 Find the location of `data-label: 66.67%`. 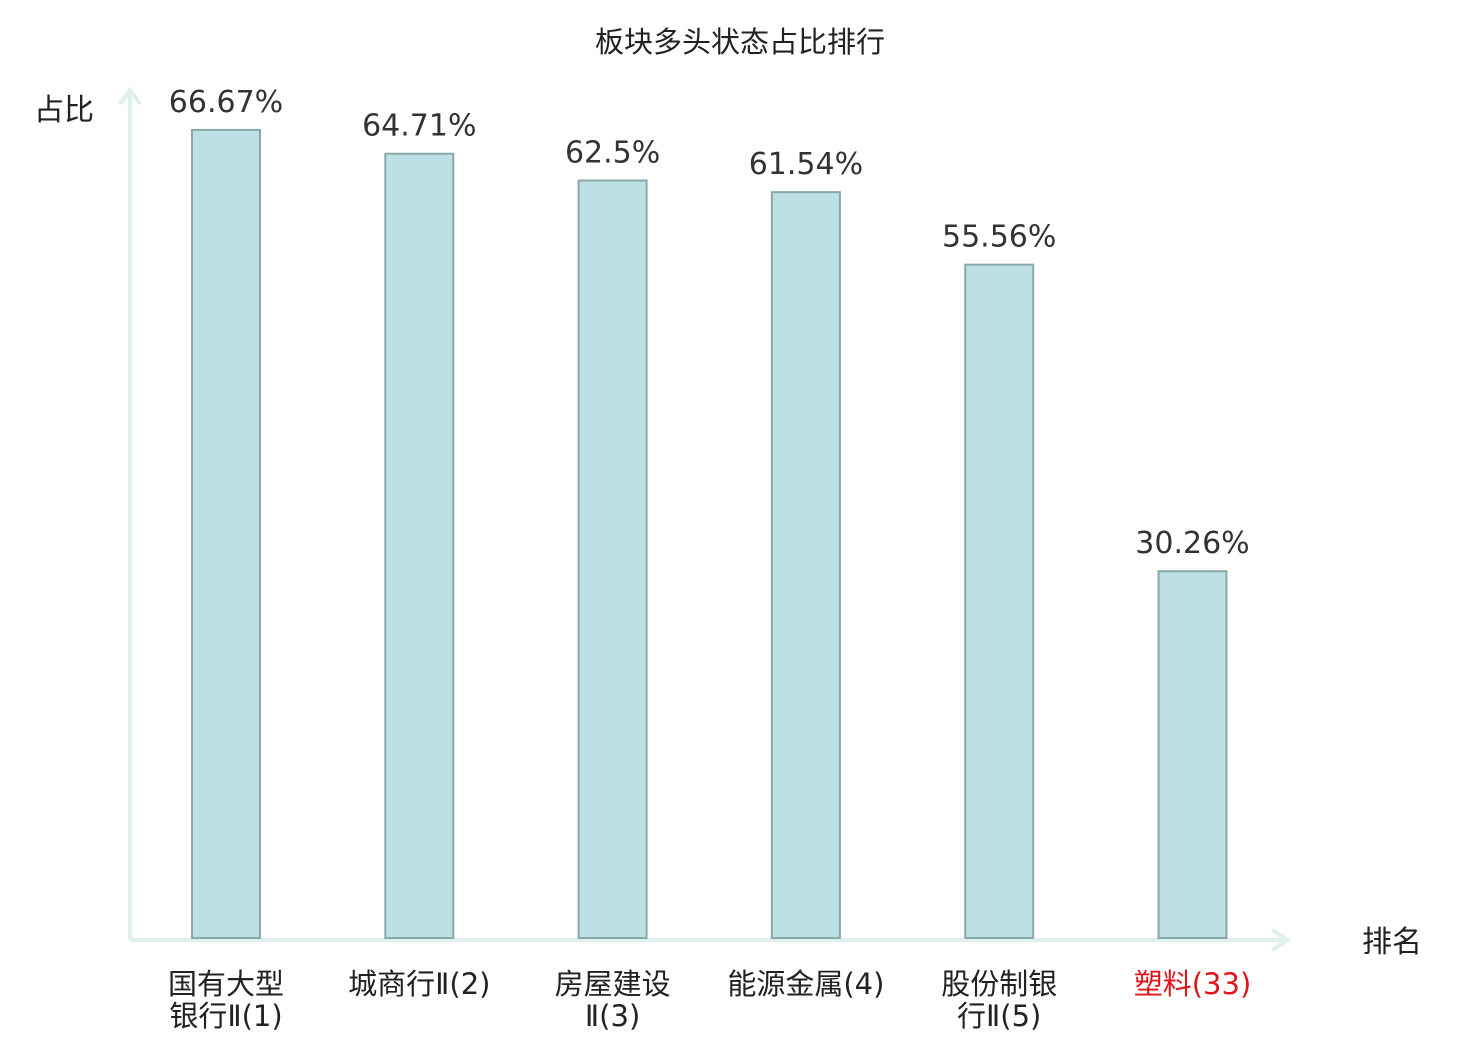

data-label: 66.67% is located at coordinates (226, 102).